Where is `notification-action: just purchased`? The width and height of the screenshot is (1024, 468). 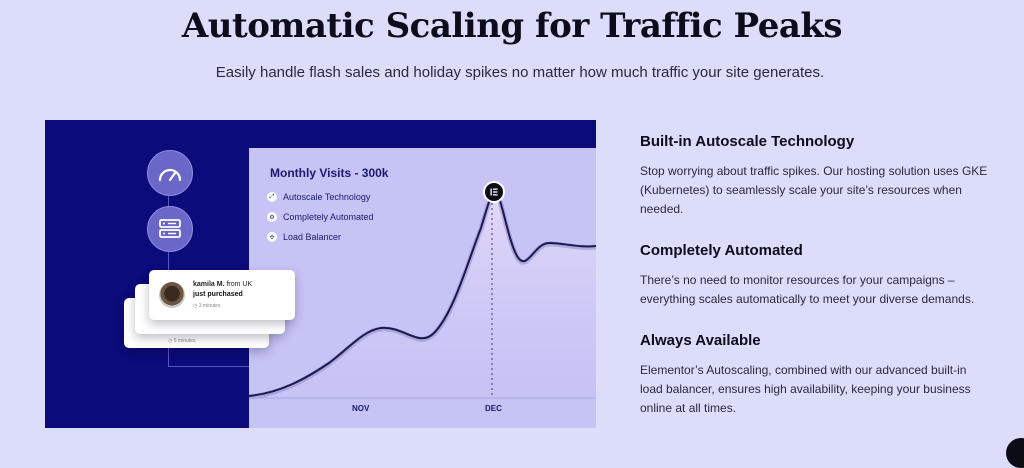 notification-action: just purchased is located at coordinates (218, 294).